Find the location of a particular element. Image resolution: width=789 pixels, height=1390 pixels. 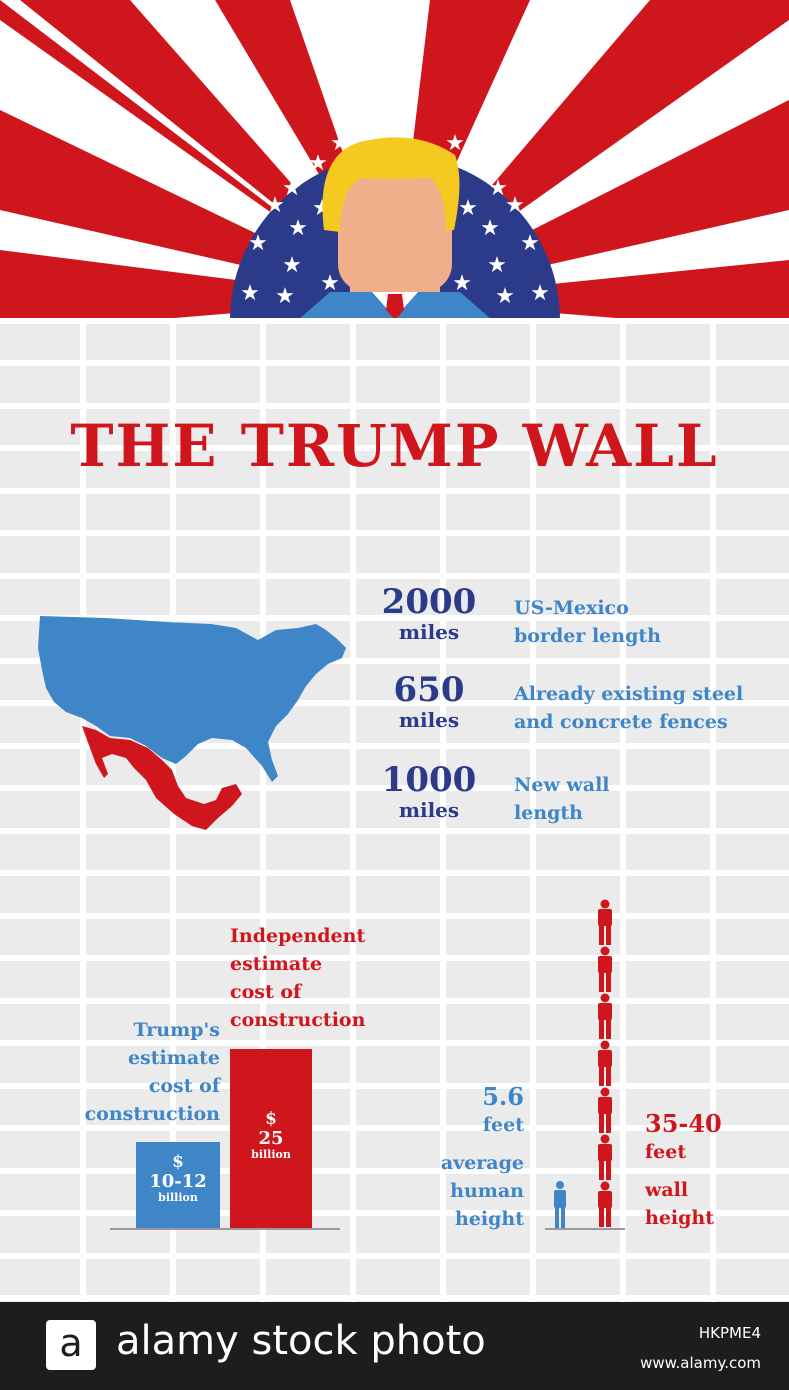

stat-newwall-desc-line1: New wall is located at coordinates (562, 785).